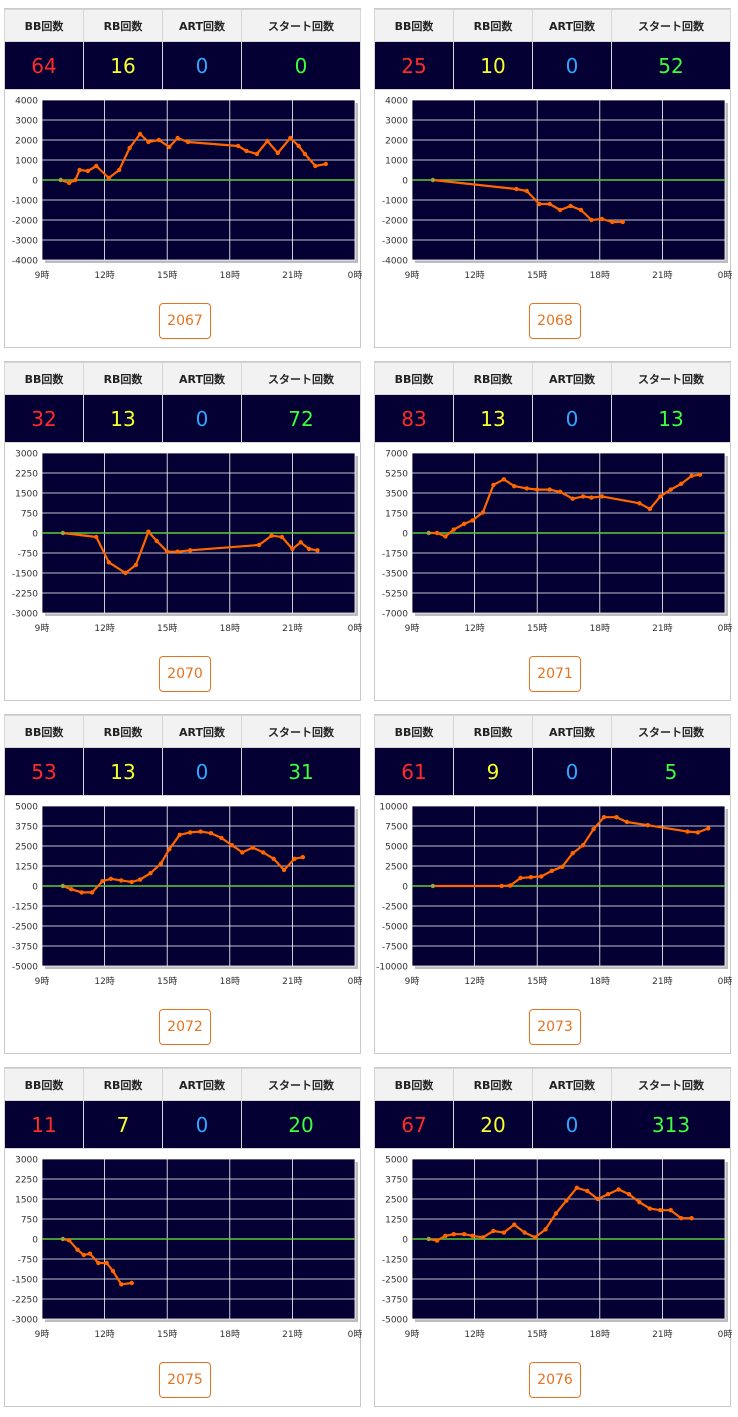  What do you see at coordinates (671, 418) in the screenshot?
I see `start-count: 13` at bounding box center [671, 418].